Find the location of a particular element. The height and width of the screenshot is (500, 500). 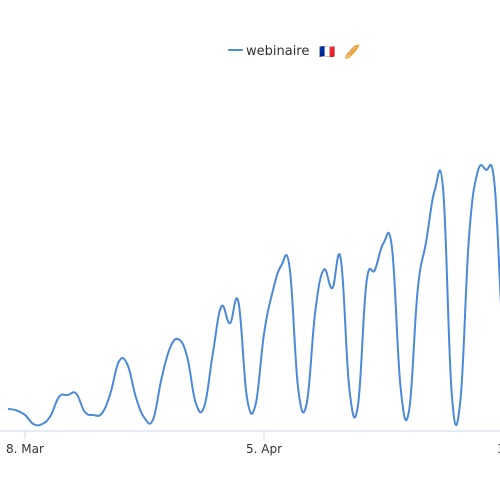

x-tick-label: 8. Mar is located at coordinates (25, 449).